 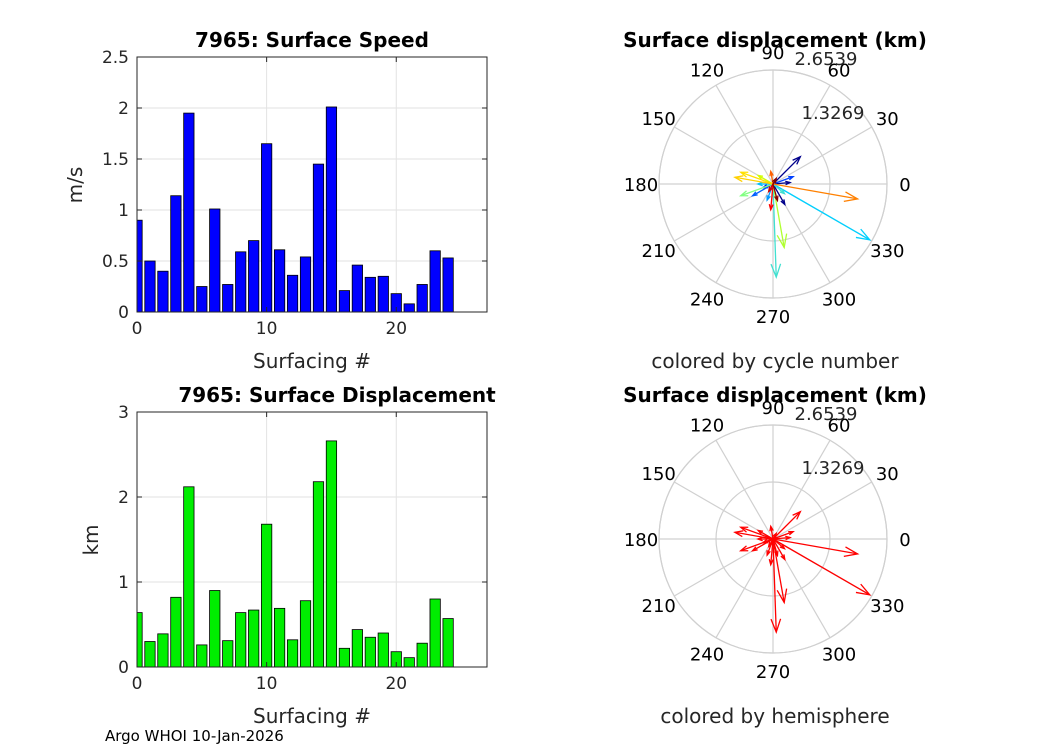 I want to click on x-axis-ticks: 0 10 20, so click(x=269, y=553).